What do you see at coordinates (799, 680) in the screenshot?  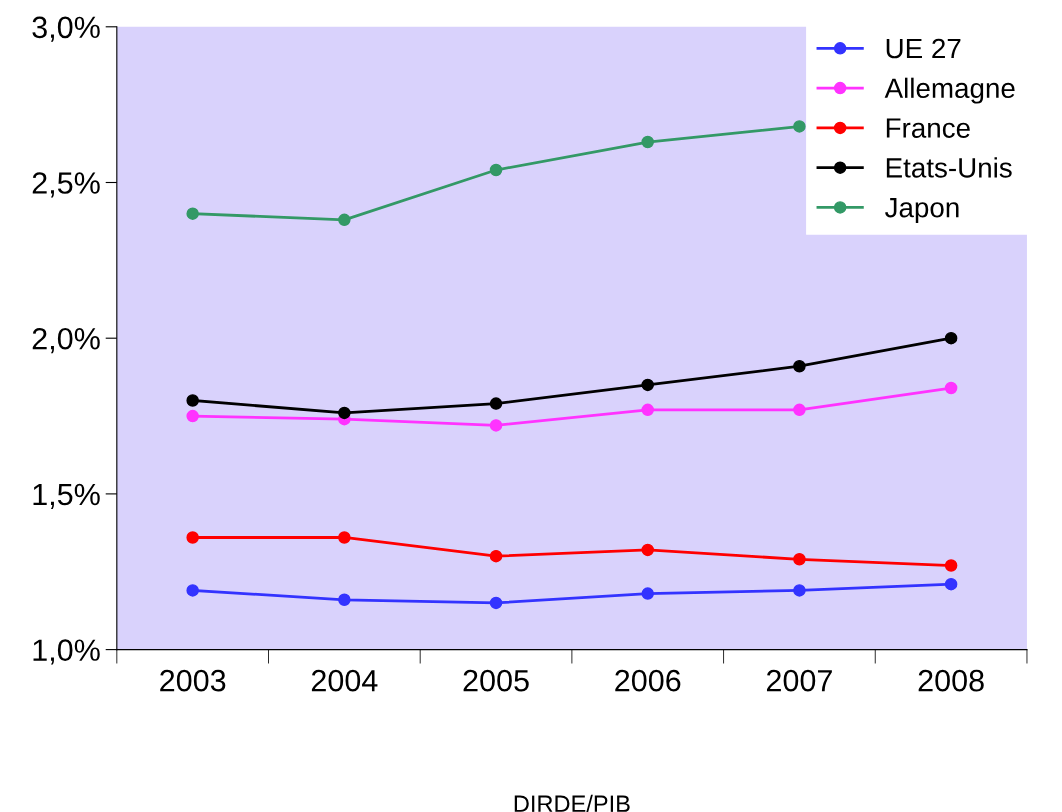 I see `x-tick-label: 2007` at bounding box center [799, 680].